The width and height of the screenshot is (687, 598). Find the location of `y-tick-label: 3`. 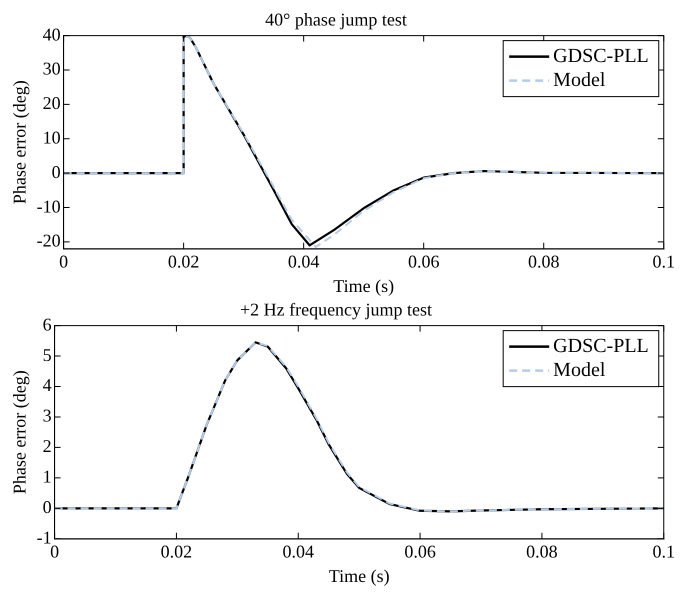

y-tick-label: 3 is located at coordinates (47, 416).